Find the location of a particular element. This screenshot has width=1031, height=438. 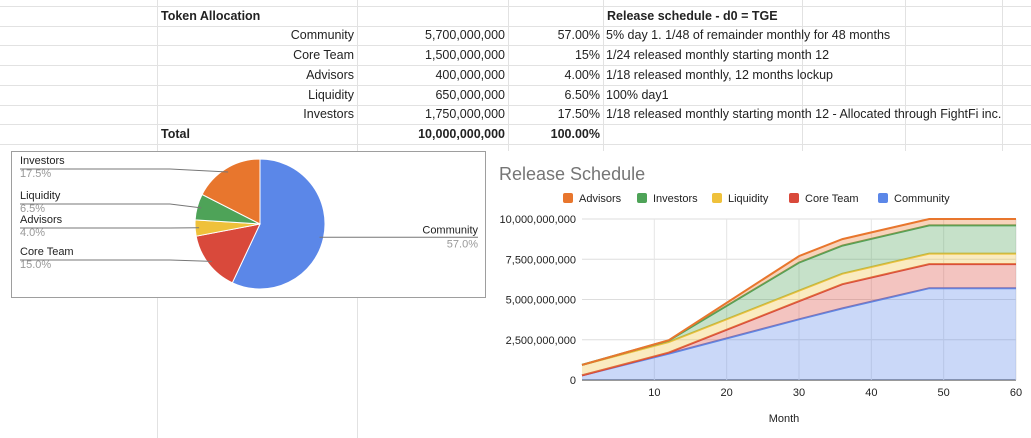

legend-label-investors: Investors is located at coordinates (675, 199).